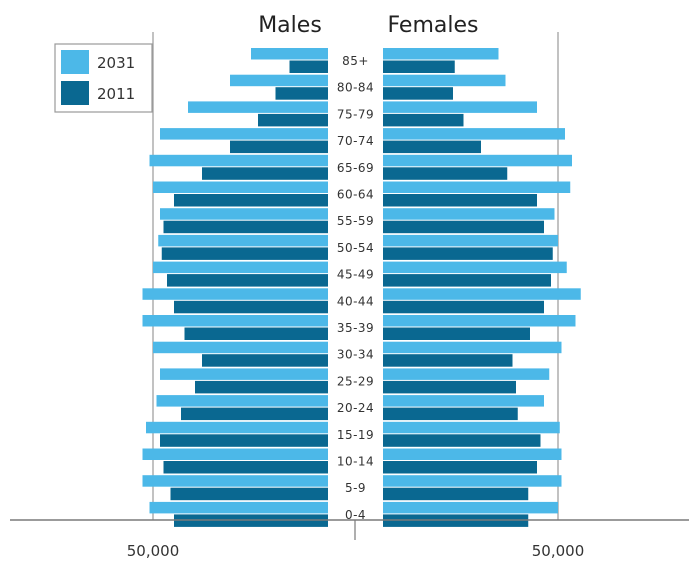 The image size is (699, 562). What do you see at coordinates (355, 462) in the screenshot?
I see `age-label-10-14: 10-14` at bounding box center [355, 462].